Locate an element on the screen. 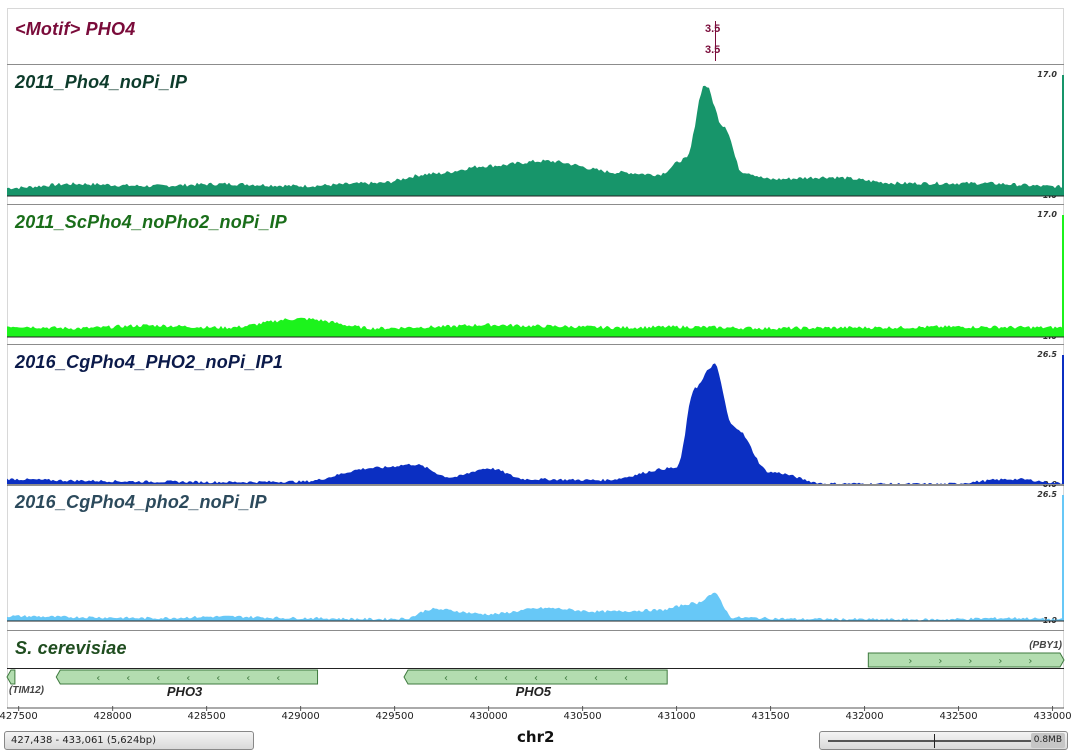 This screenshot has width=1072, height=753. ruler-tick-label: 431500 is located at coordinates (770, 716).